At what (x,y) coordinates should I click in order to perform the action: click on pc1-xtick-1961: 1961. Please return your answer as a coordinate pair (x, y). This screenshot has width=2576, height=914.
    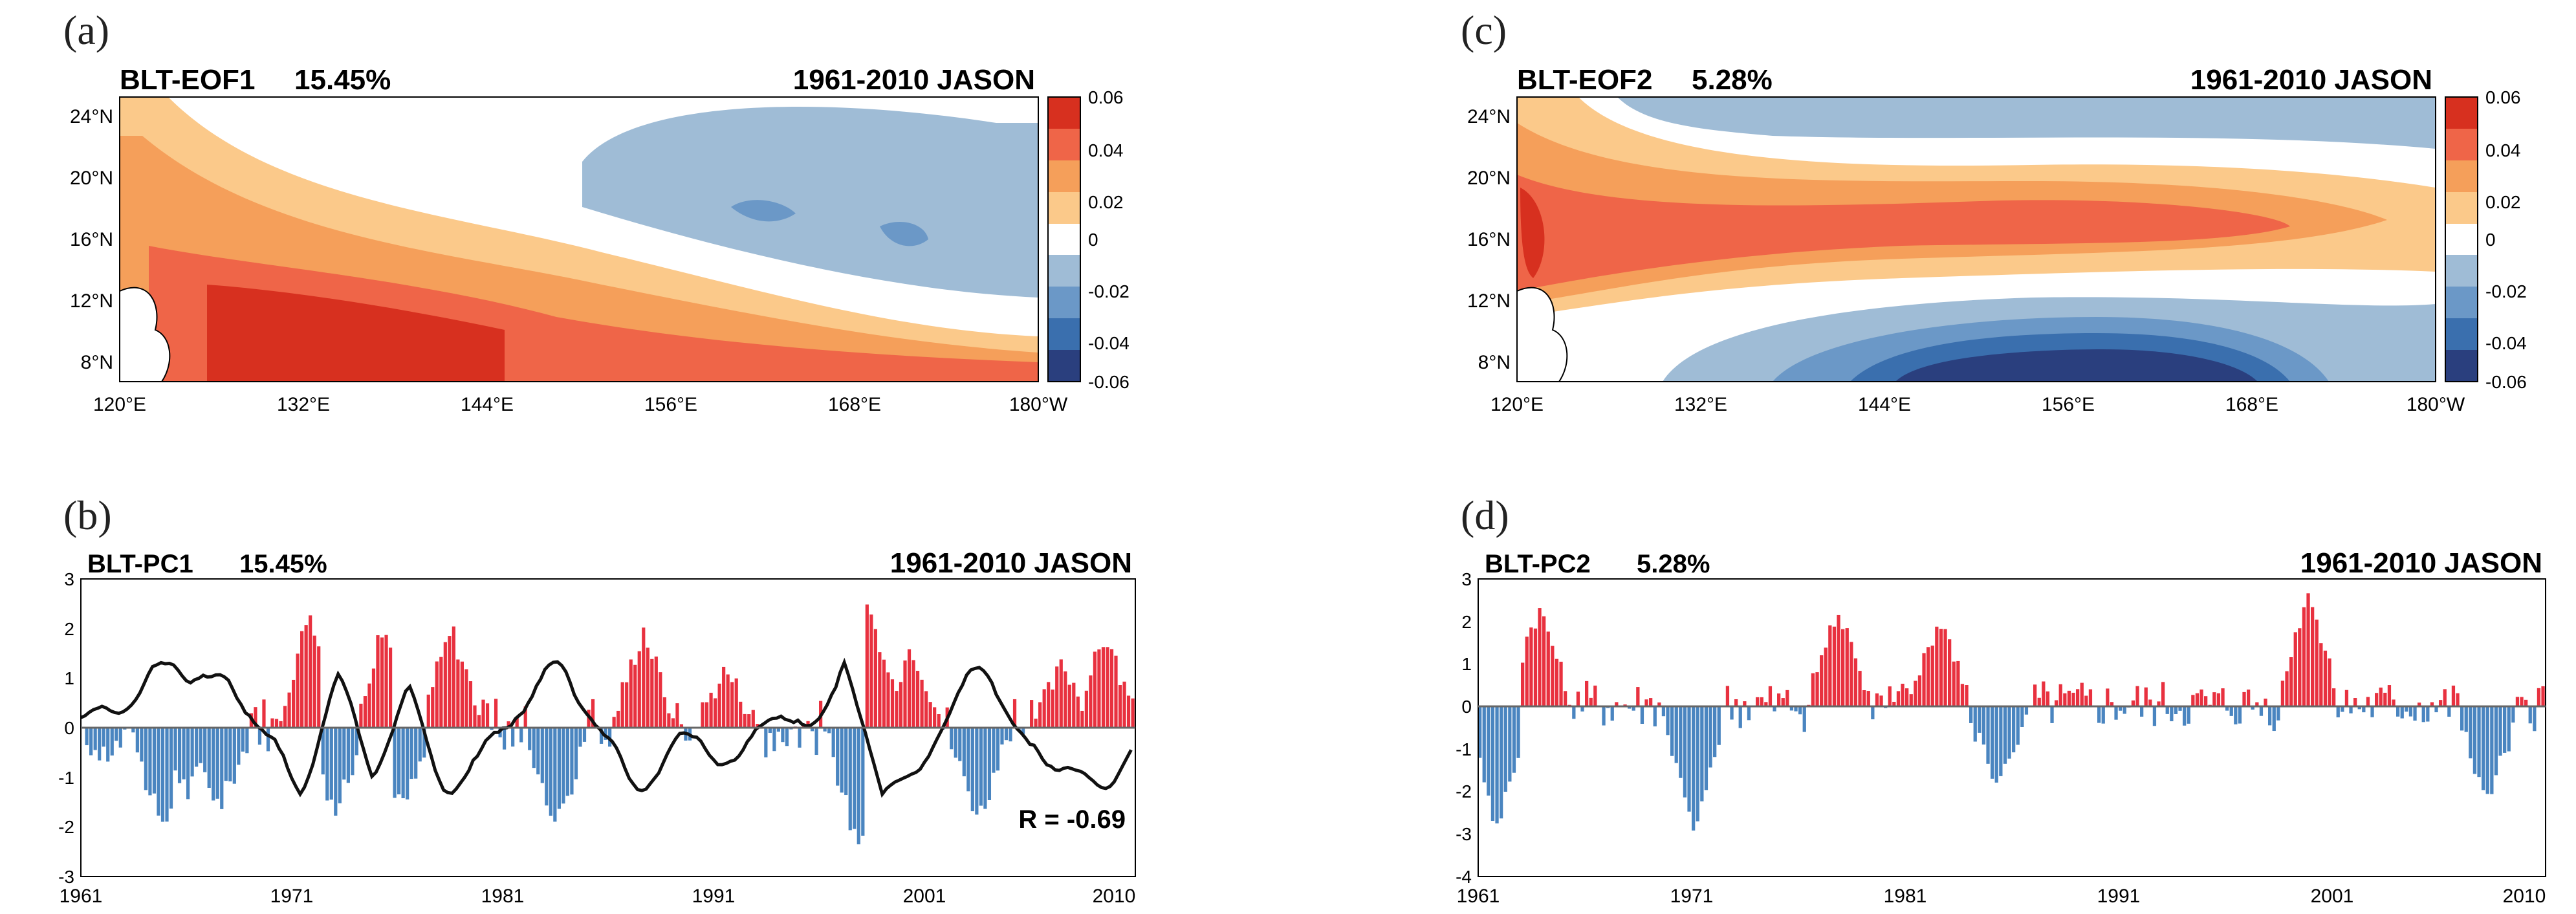
    Looking at the image, I should click on (81, 896).